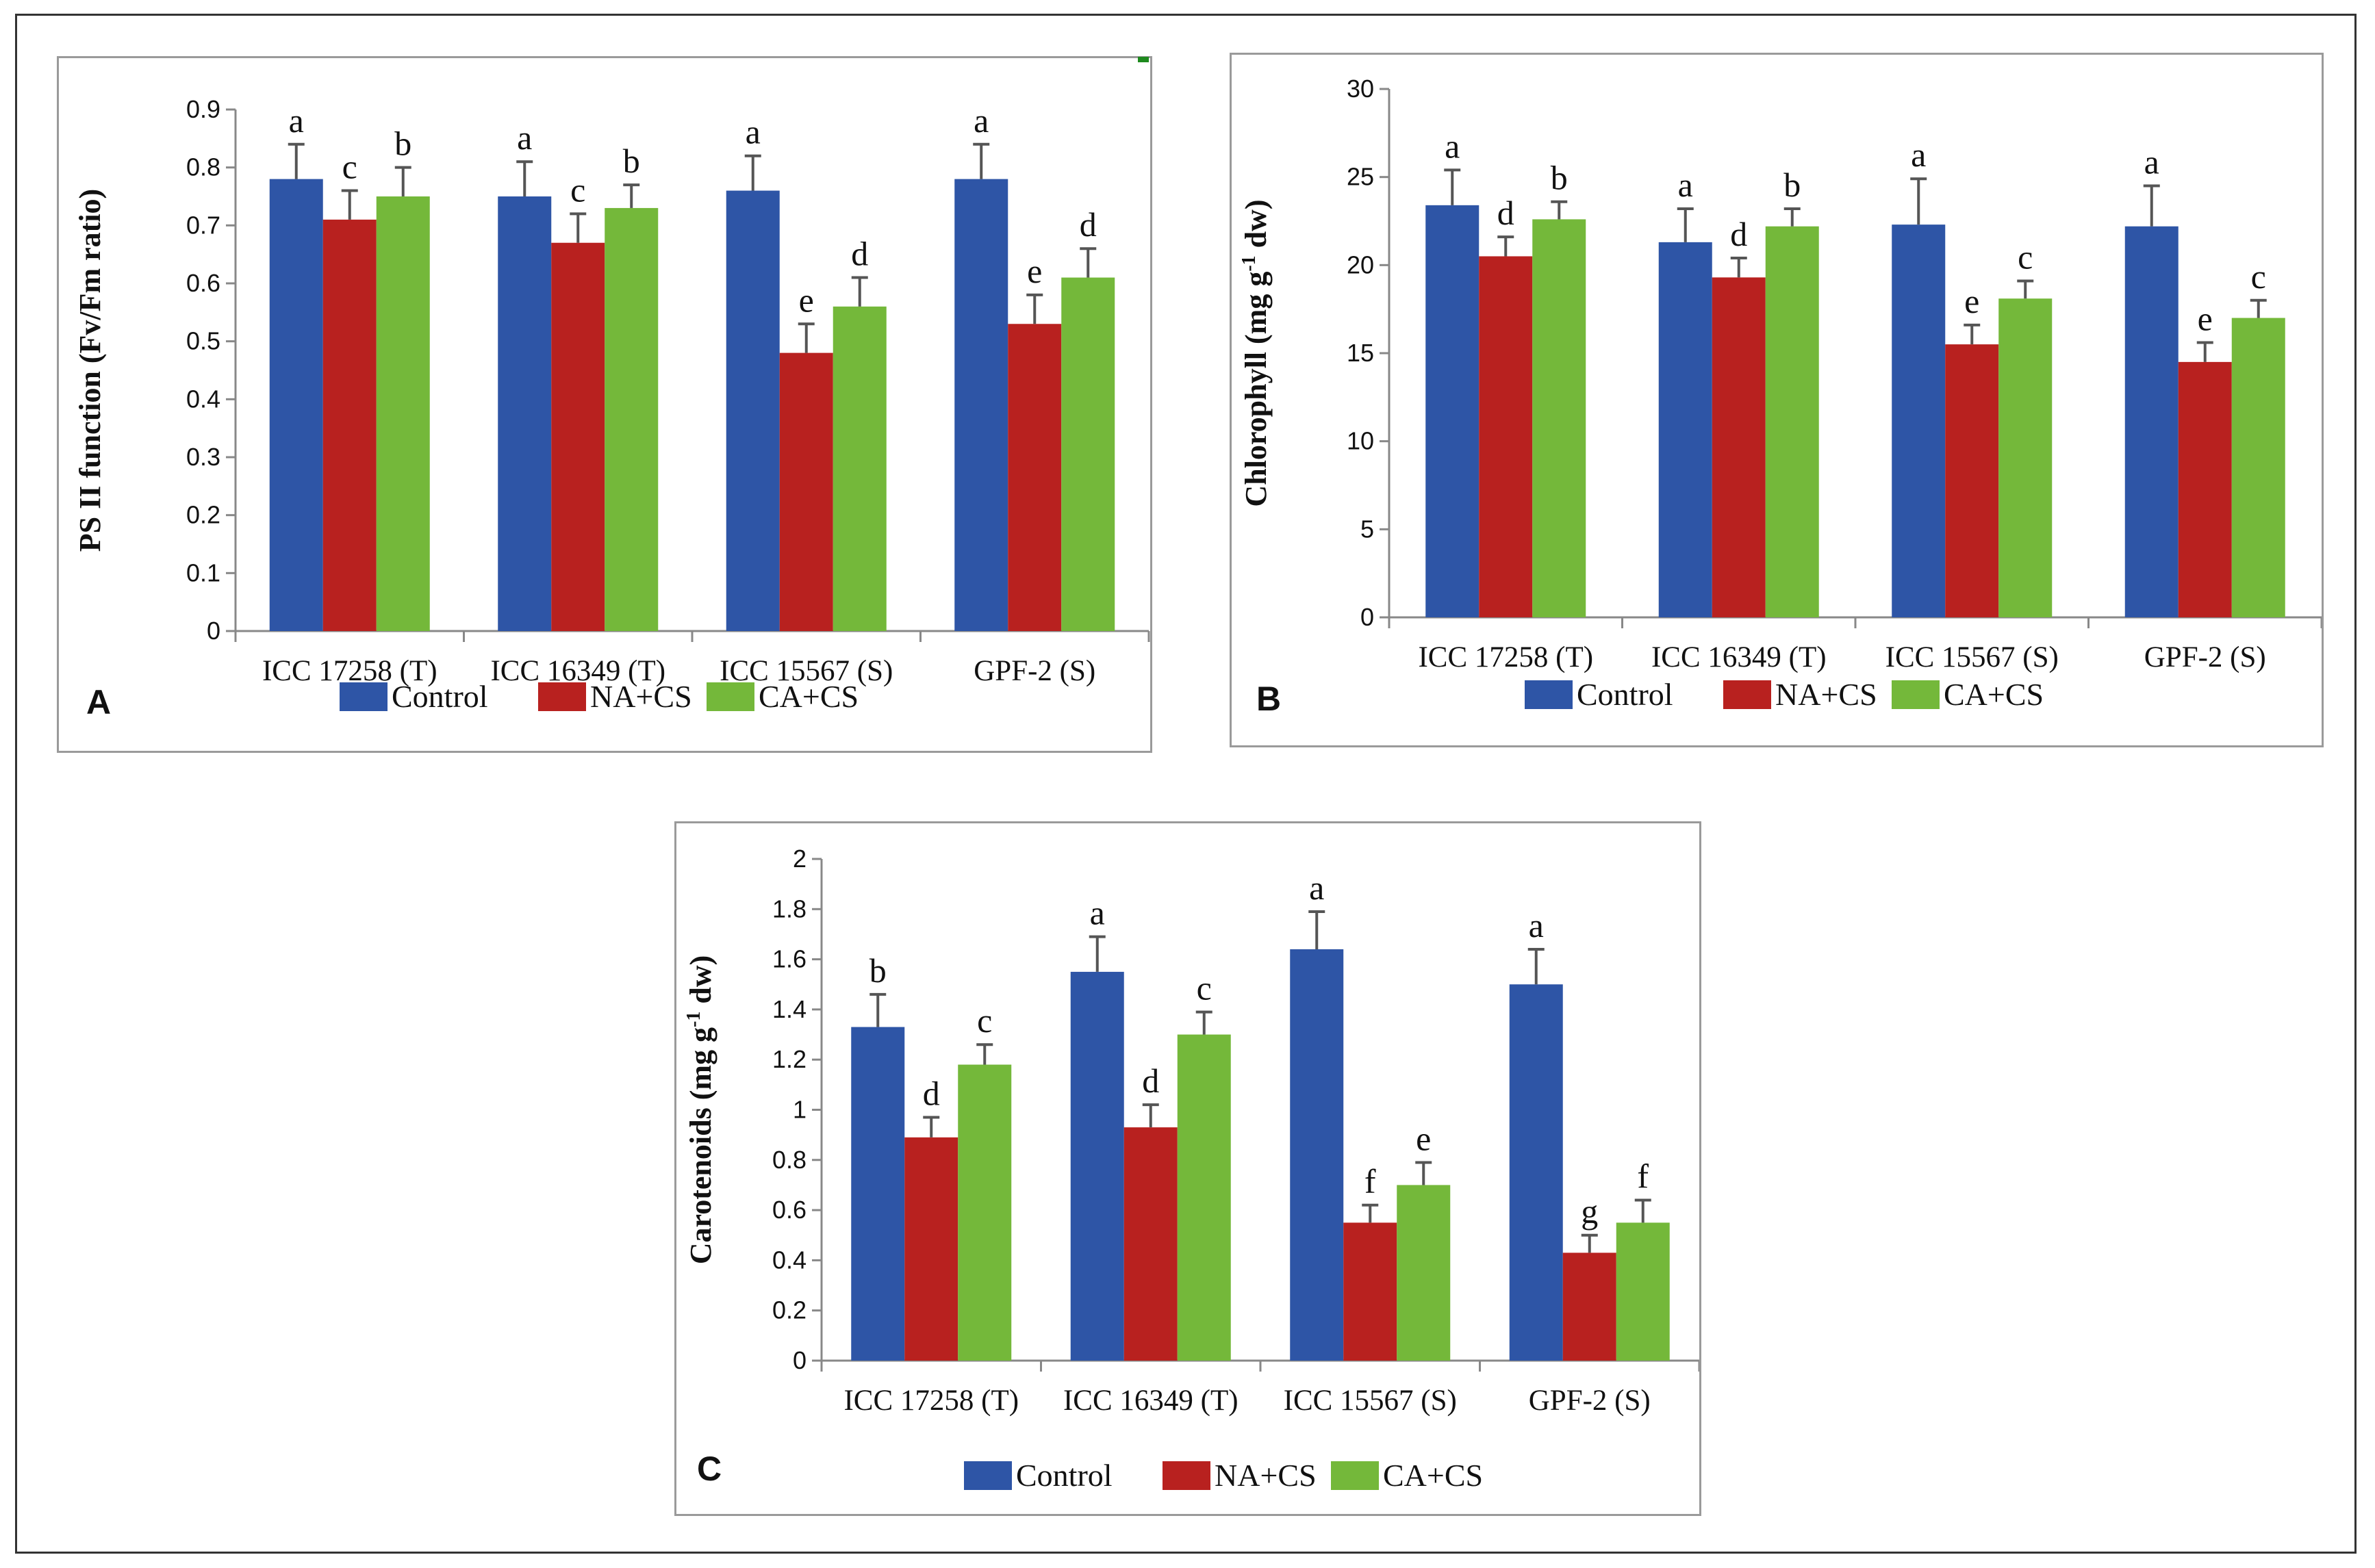 This screenshot has width=2375, height=1568. What do you see at coordinates (1143, 59) in the screenshot?
I see `green-mark` at bounding box center [1143, 59].